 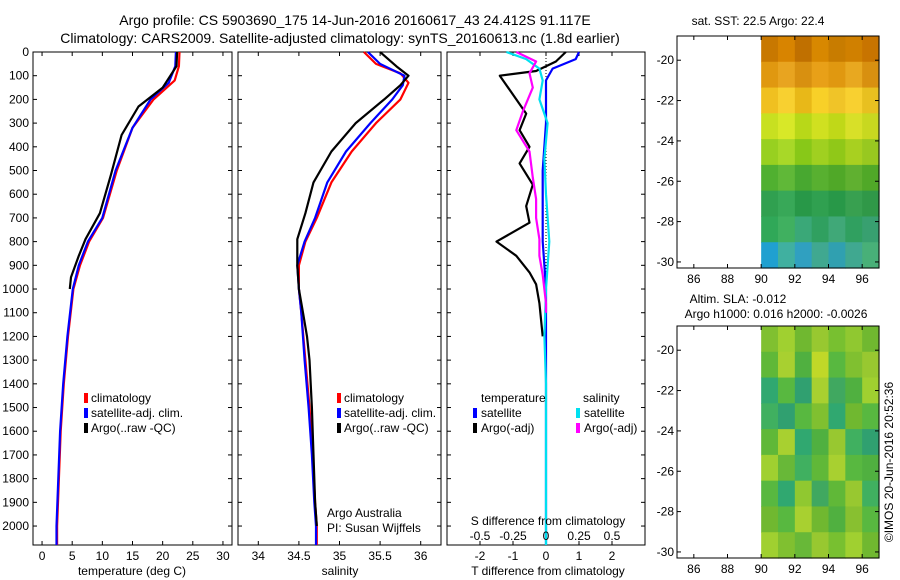 I want to click on x-tick-label: 25, so click(x=193, y=556).